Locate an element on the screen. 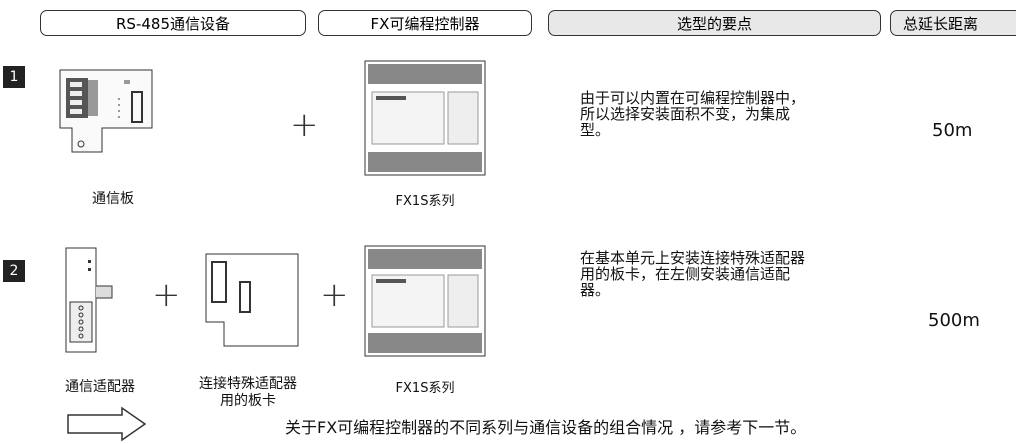 The height and width of the screenshot is (444, 1016). device-label: 通信适配器 is located at coordinates (100, 387).